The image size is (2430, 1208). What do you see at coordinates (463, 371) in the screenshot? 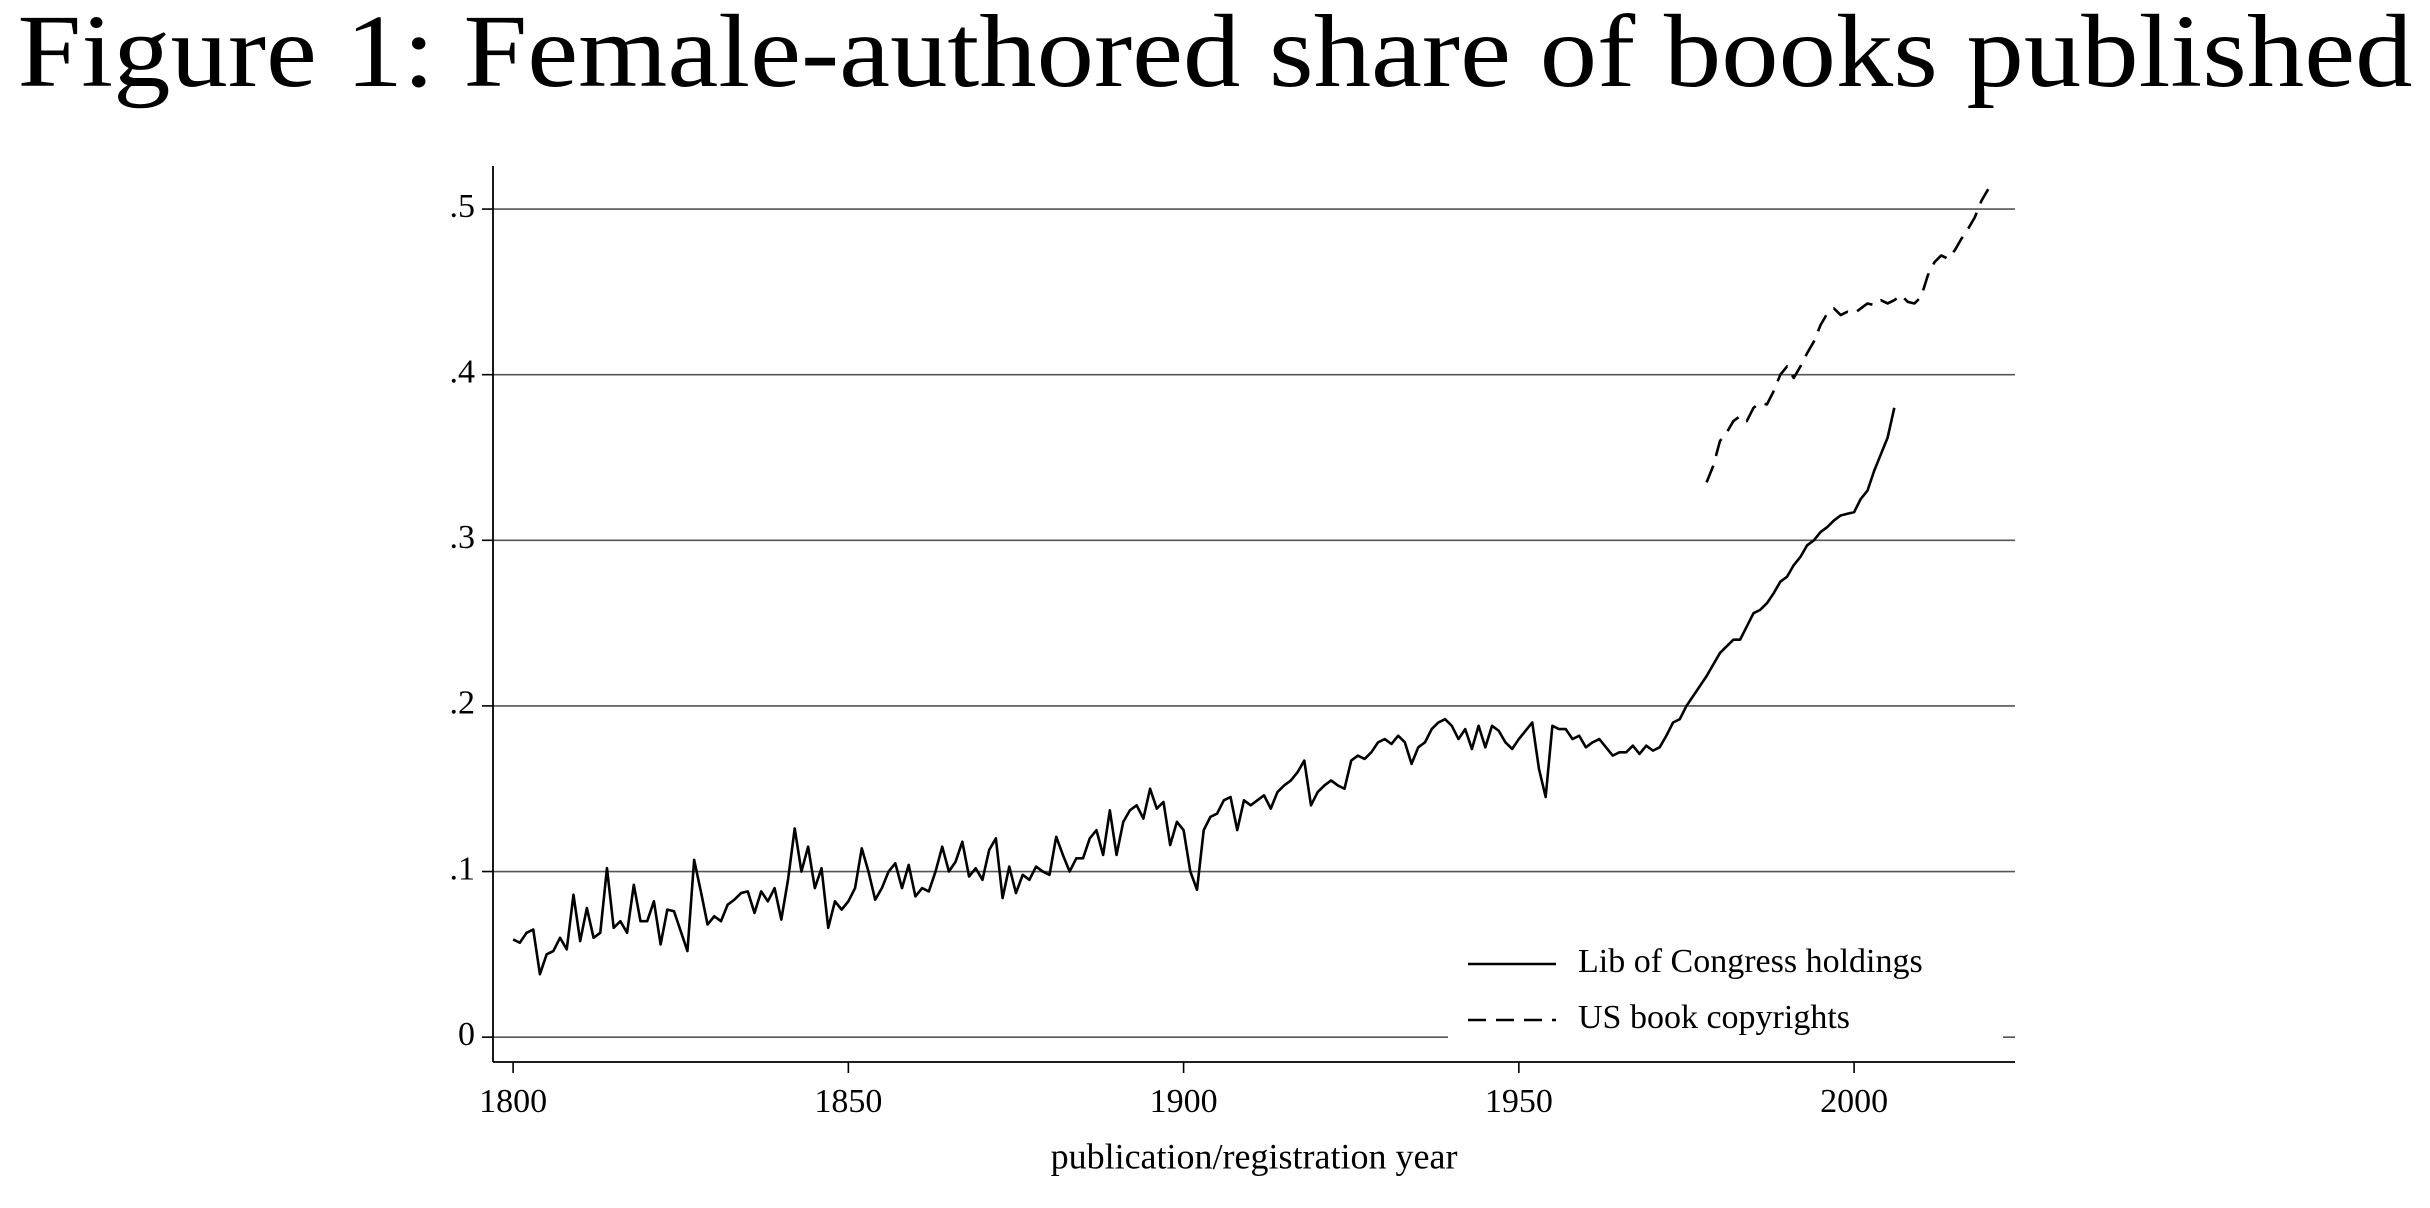
I see `y-tick-label: .4` at bounding box center [463, 371].